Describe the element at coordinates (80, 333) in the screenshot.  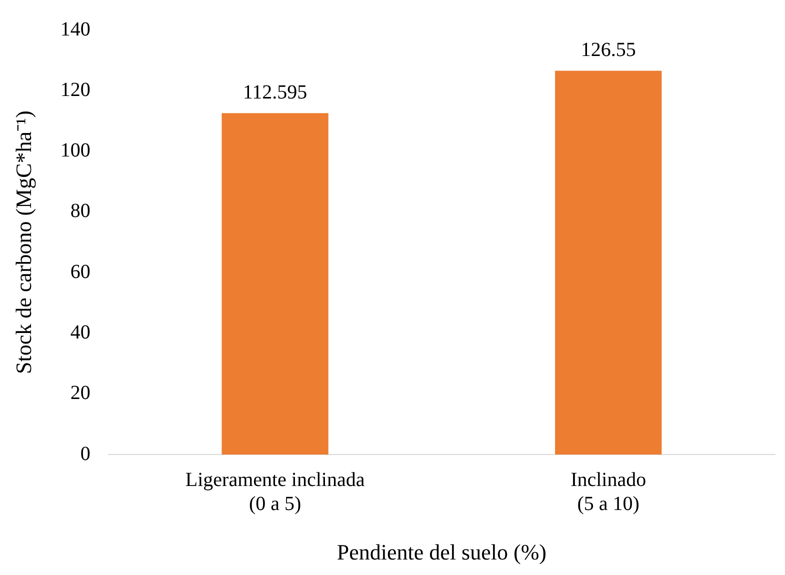
I see `y-tick-label: 40` at that location.